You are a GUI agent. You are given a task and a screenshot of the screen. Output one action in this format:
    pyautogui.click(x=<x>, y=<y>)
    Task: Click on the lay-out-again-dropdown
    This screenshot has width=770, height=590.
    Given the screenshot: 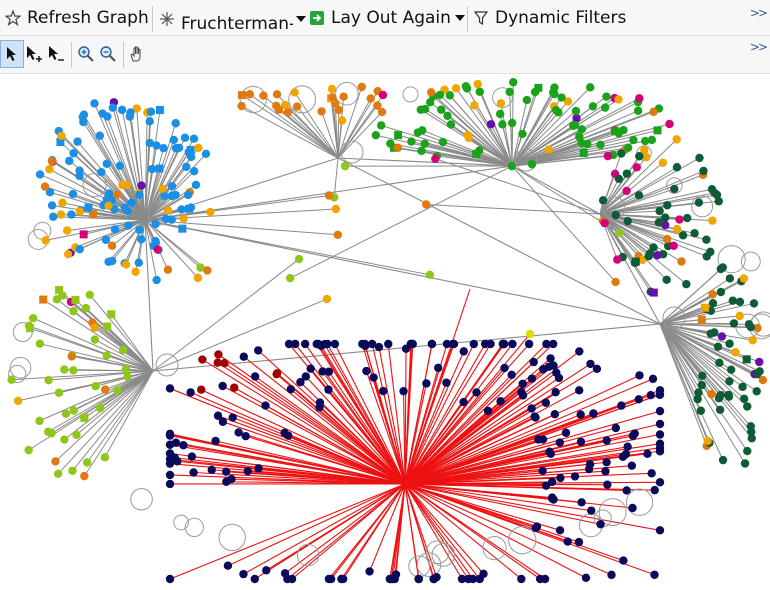 What is the action you would take?
    pyautogui.click(x=458, y=18)
    